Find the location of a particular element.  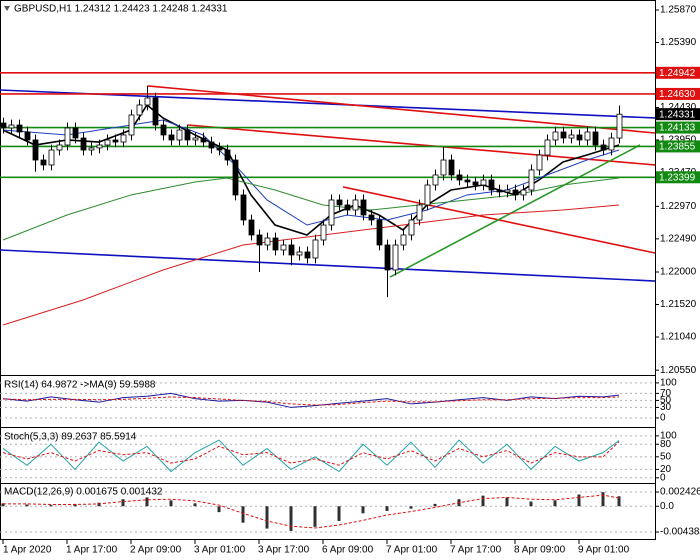

y-tick-label: 1.22970 is located at coordinates (678, 206).